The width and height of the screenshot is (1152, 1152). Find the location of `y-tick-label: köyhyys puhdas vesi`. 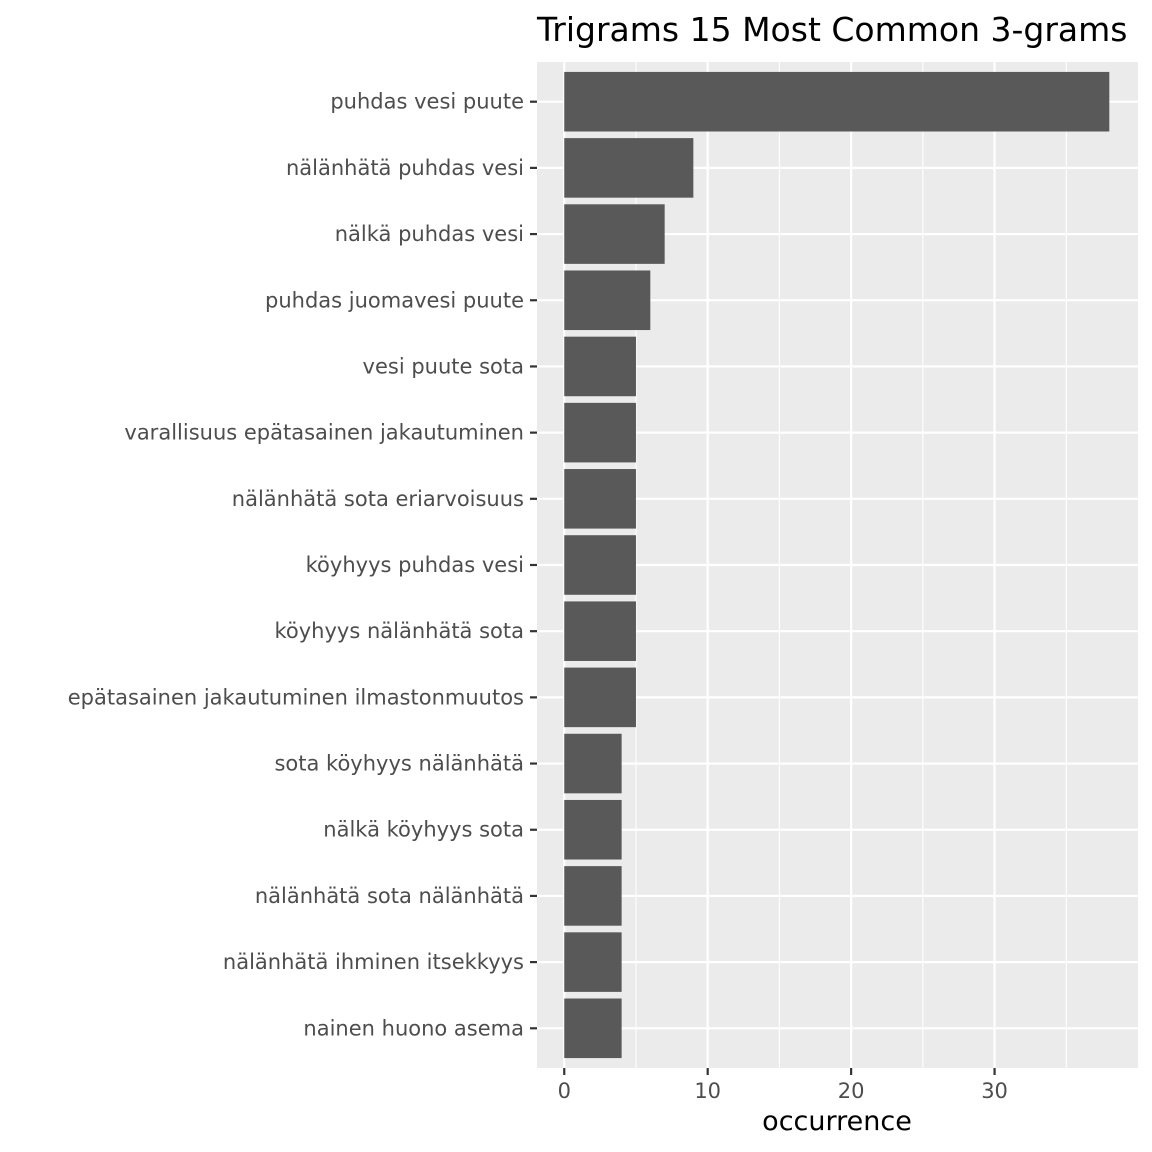

y-tick-label: köyhyys puhdas vesi is located at coordinates (415, 565).